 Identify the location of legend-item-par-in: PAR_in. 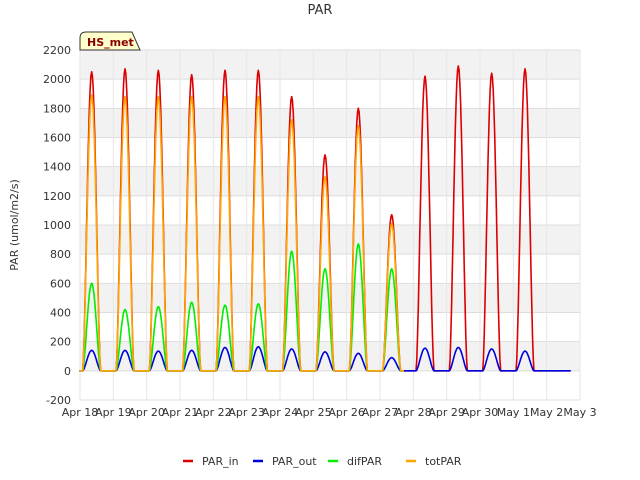
(211, 461).